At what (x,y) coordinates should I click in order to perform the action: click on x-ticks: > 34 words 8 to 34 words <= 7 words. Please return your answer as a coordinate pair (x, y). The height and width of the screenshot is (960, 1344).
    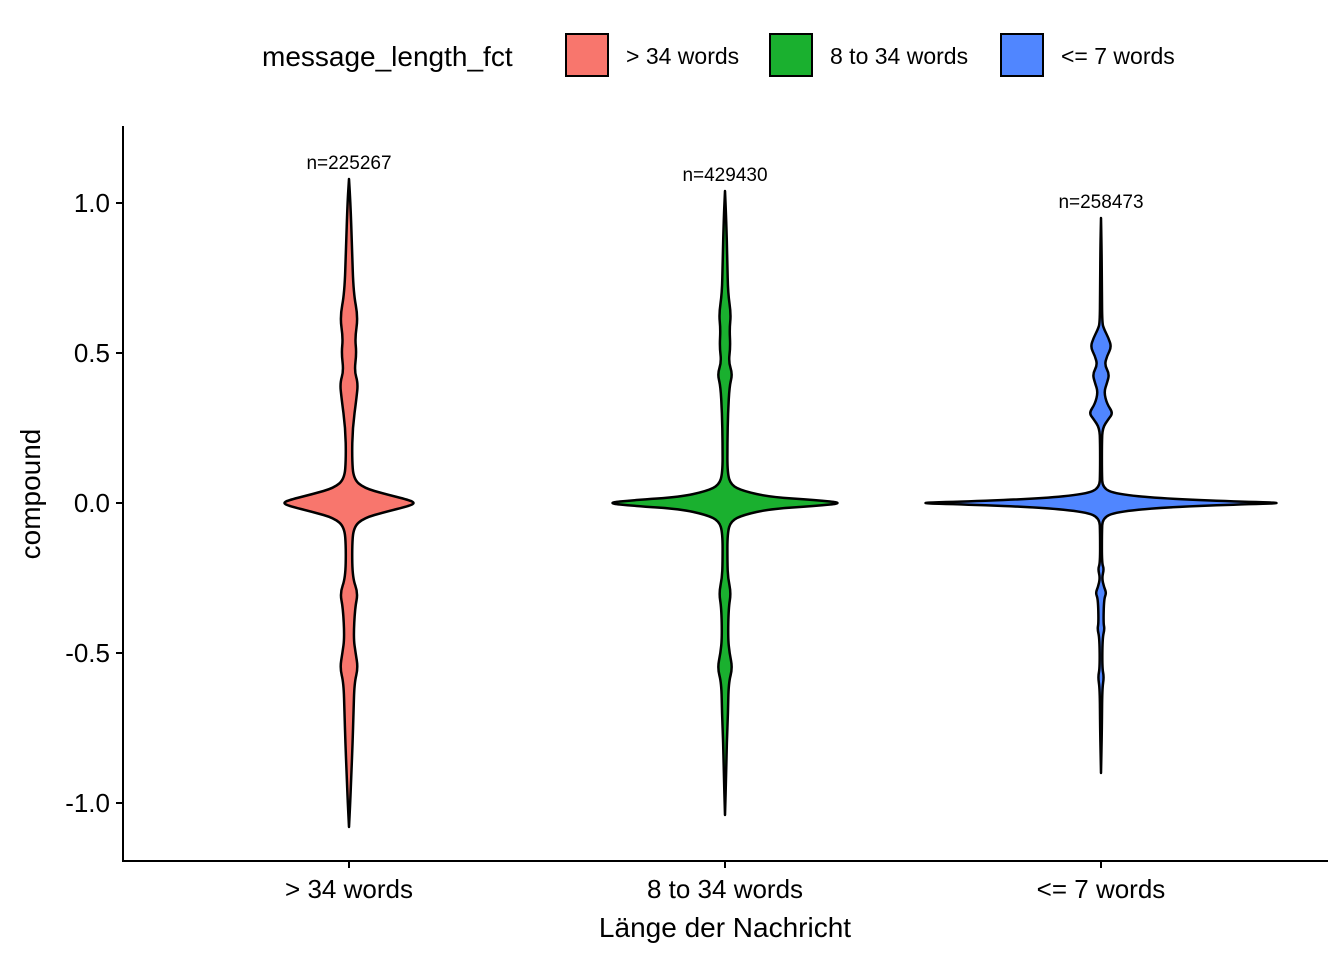
    Looking at the image, I should click on (725, 882).